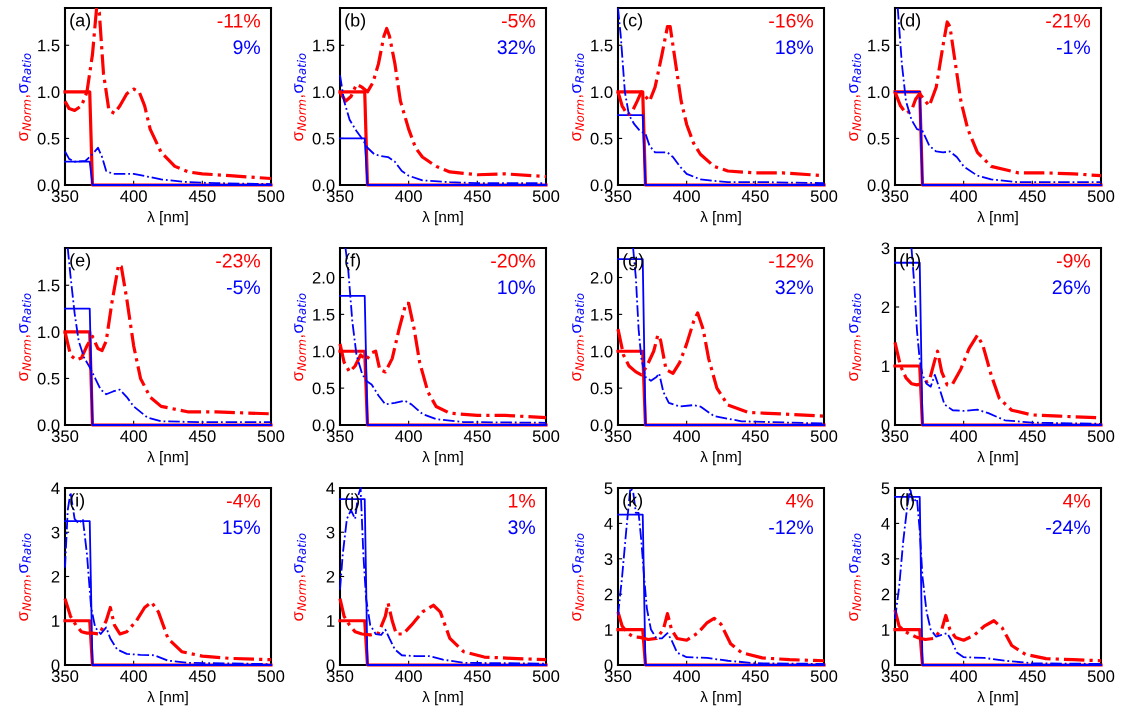 Image resolution: width=1128 pixels, height=711 pixels. Describe the element at coordinates (247, 47) in the screenshot. I see `annotation: 9%` at that location.